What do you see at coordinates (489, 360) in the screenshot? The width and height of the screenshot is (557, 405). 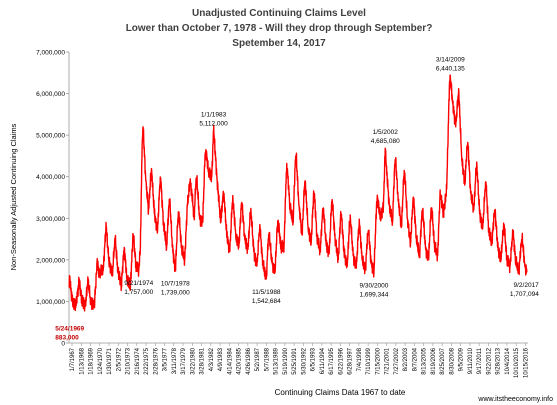 I see `x-tick-label: 9/22/2012` at bounding box center [489, 360].